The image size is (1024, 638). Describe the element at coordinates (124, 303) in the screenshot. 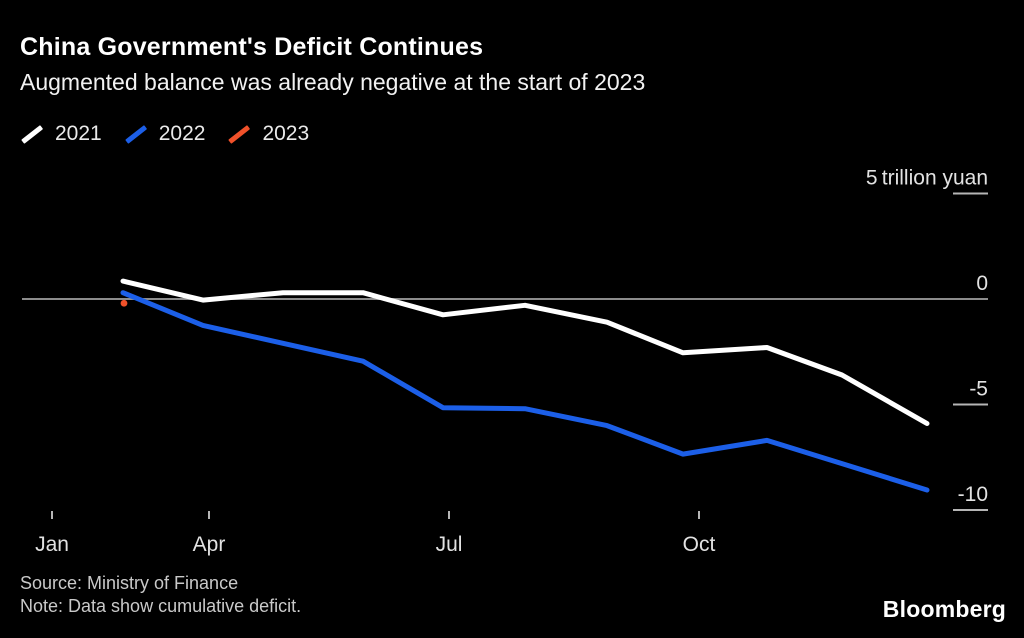

I see `series-point-2023` at that location.